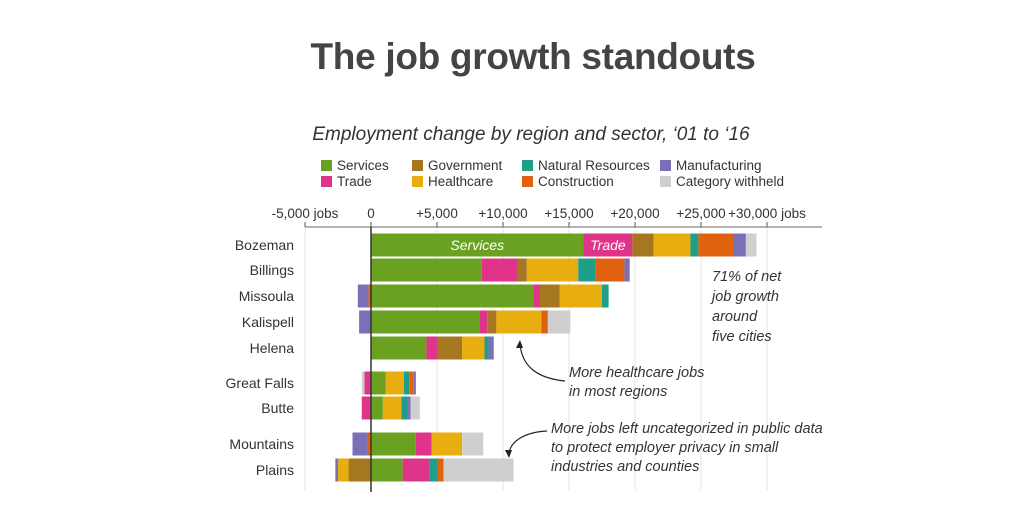 The width and height of the screenshot is (1024, 510). I want to click on tick-label: +20,000, so click(634, 213).